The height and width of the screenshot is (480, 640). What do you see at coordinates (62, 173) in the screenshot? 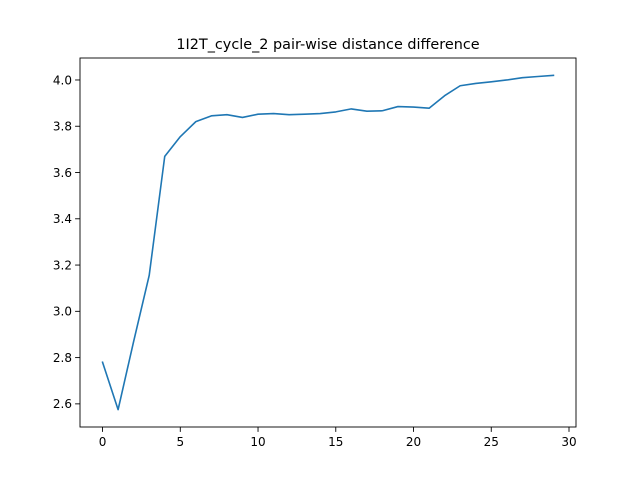
I see `y-tick-label: 3.6` at bounding box center [62, 173].